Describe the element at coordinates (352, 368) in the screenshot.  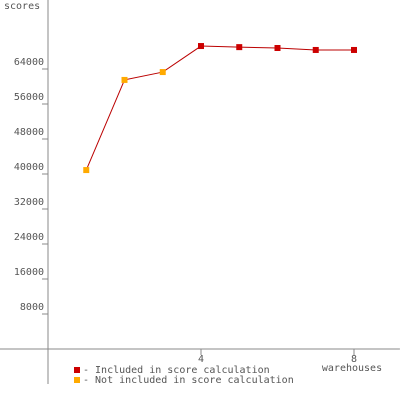
I see `x-axis-label: warehouses` at that location.